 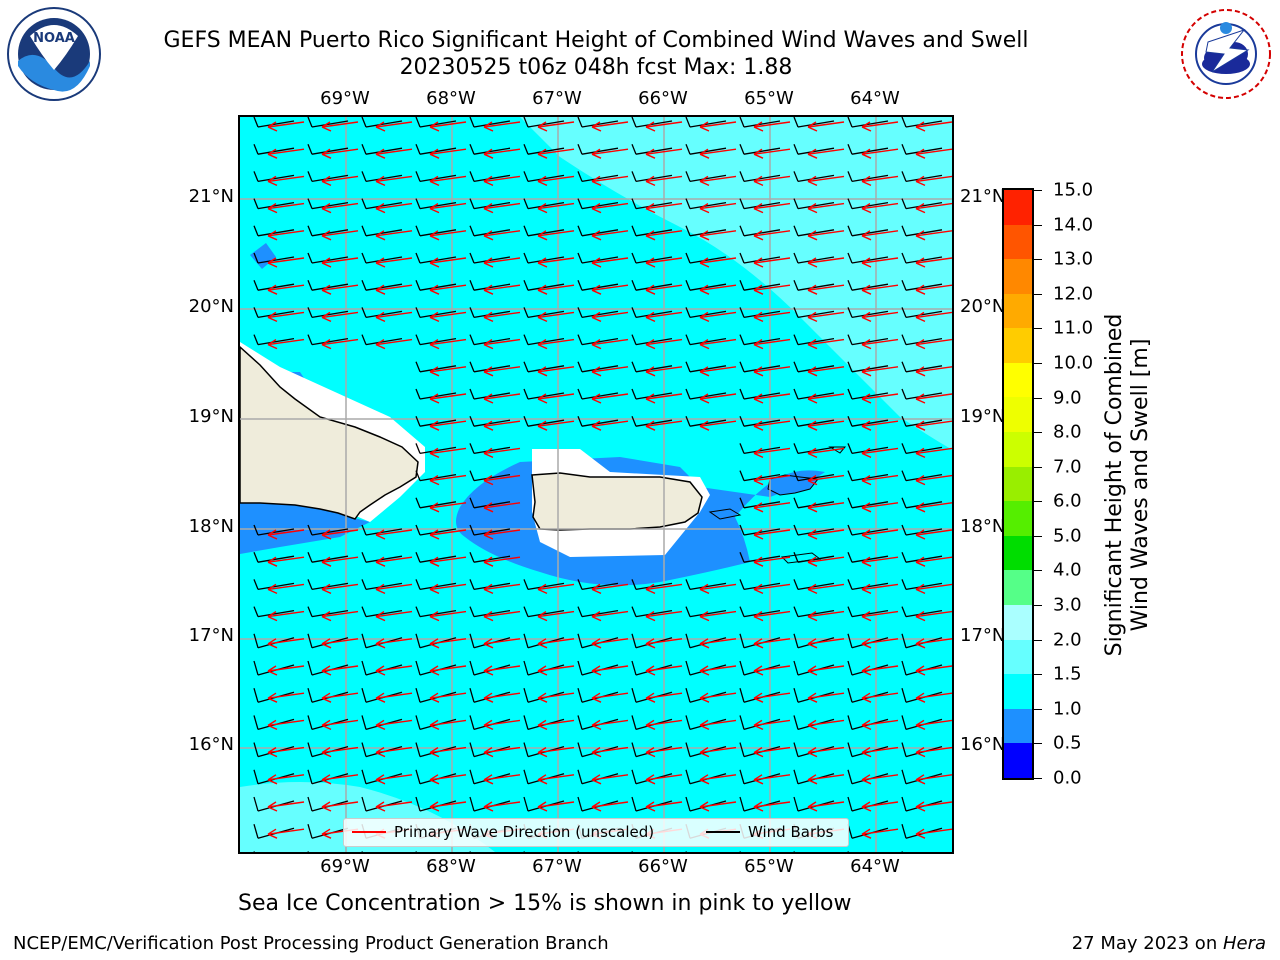 I want to click on noaa-logo-text: NOAA, so click(x=54, y=38).